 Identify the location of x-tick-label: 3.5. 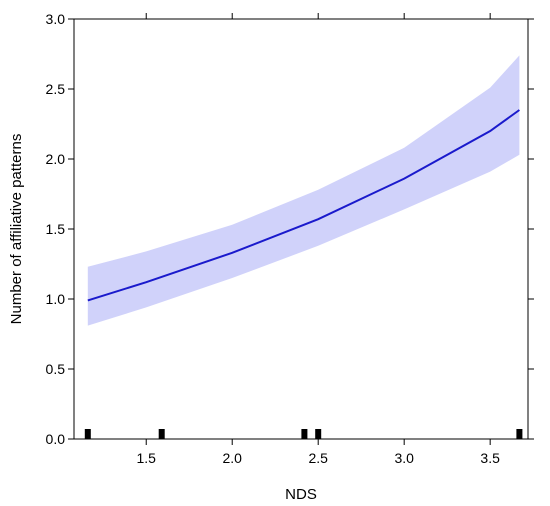
(490, 458).